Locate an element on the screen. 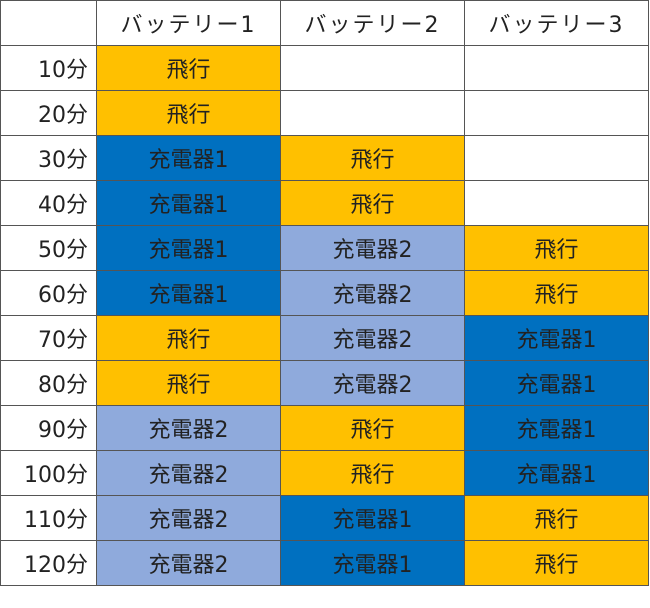 This screenshot has height=608, width=650. table-row: 30分 充電器1 飛行 is located at coordinates (324, 158).